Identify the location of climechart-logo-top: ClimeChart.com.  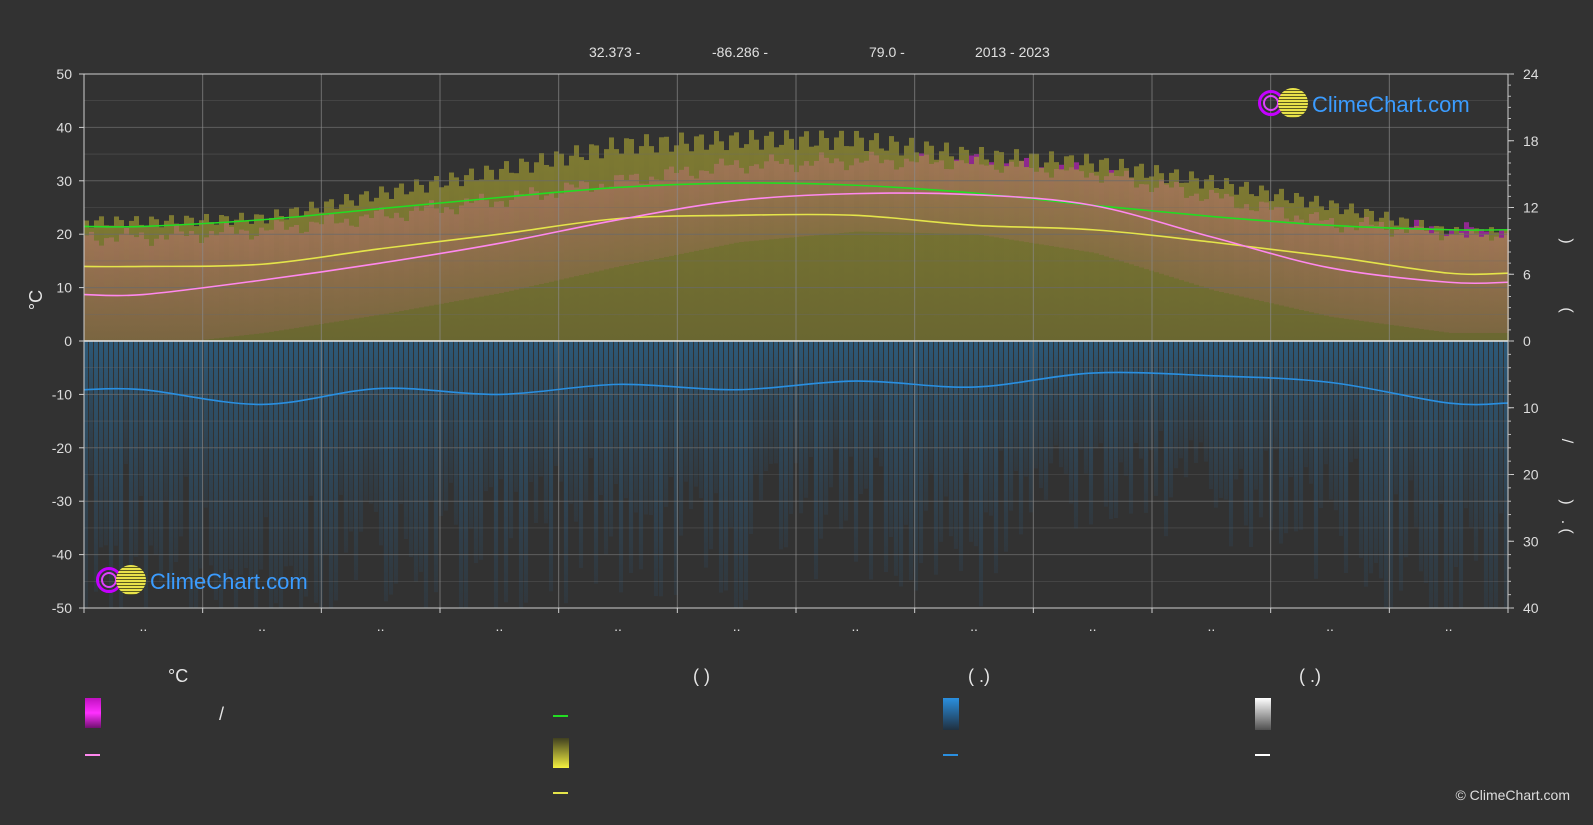
(1364, 105).